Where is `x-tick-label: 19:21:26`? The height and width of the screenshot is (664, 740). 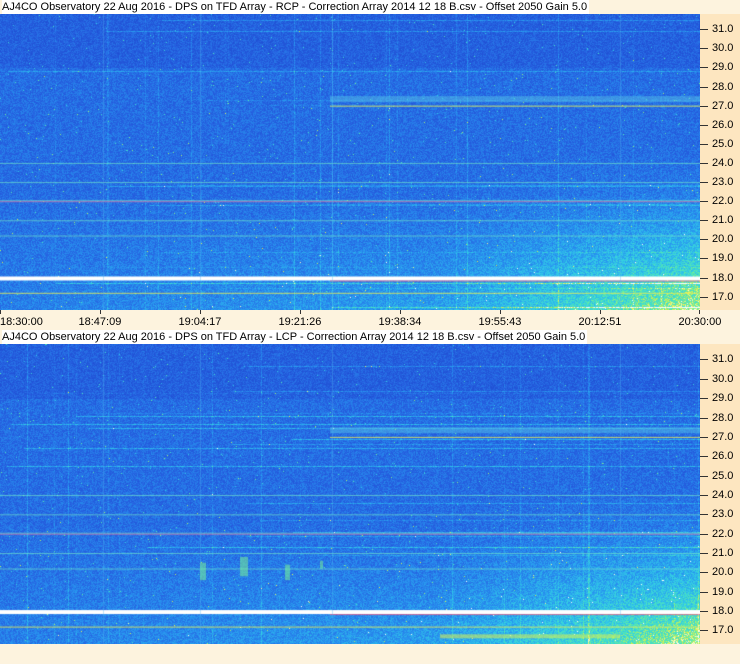 x-tick-label: 19:21:26 is located at coordinates (300, 322).